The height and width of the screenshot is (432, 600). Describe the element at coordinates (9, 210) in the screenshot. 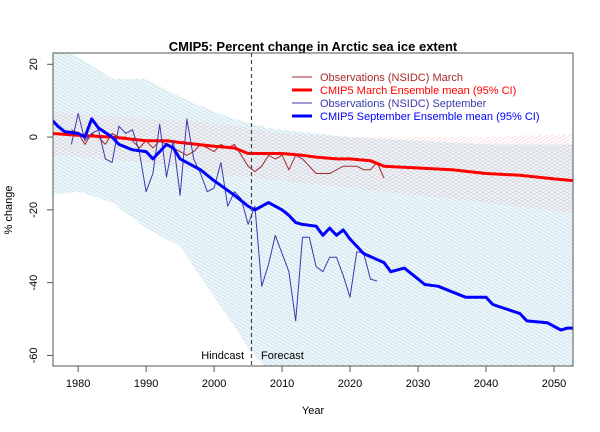

I see `y-axis-label: % change` at that location.